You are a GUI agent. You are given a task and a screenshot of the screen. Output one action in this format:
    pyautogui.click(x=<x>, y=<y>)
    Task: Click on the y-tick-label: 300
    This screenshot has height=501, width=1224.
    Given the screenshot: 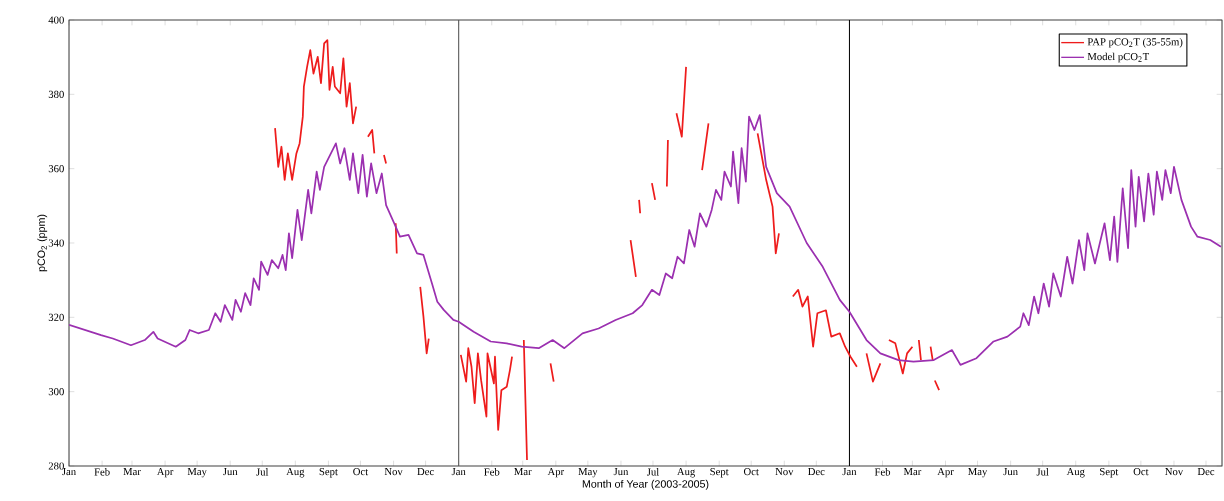 What is the action you would take?
    pyautogui.click(x=56, y=392)
    